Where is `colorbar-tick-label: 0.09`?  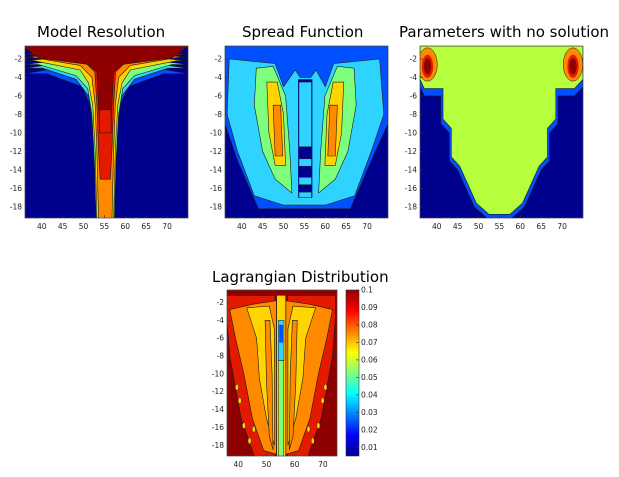
colorbar-tick-label: 0.09 is located at coordinates (369, 307).